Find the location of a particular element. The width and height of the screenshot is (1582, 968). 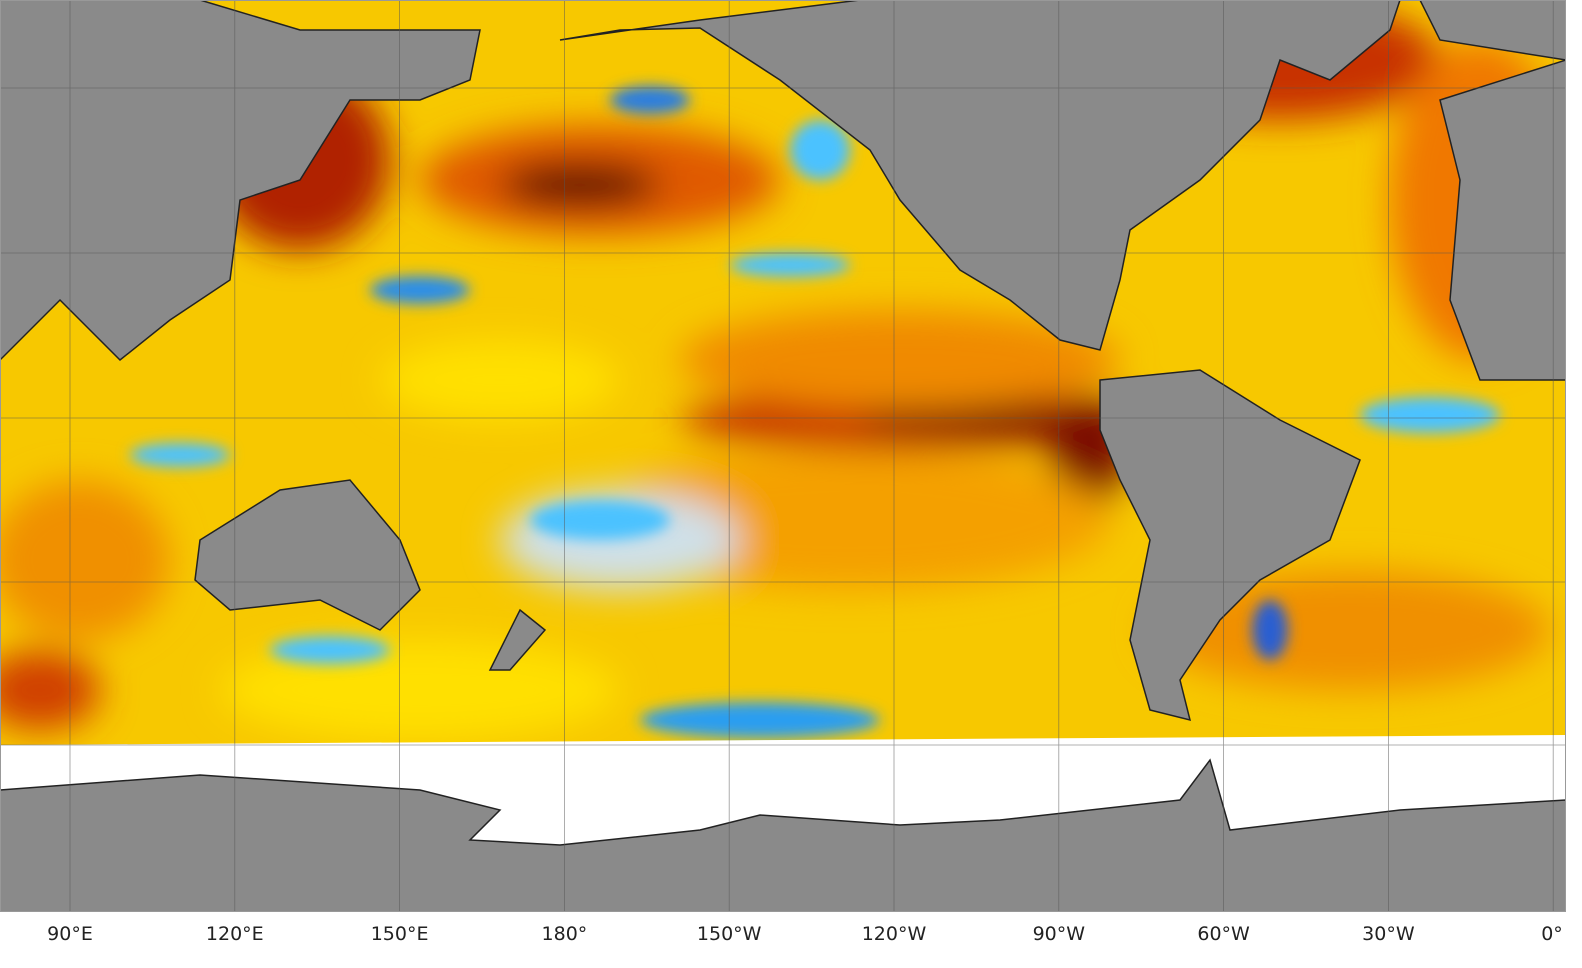

longitude-label: 120°W is located at coordinates (894, 934).